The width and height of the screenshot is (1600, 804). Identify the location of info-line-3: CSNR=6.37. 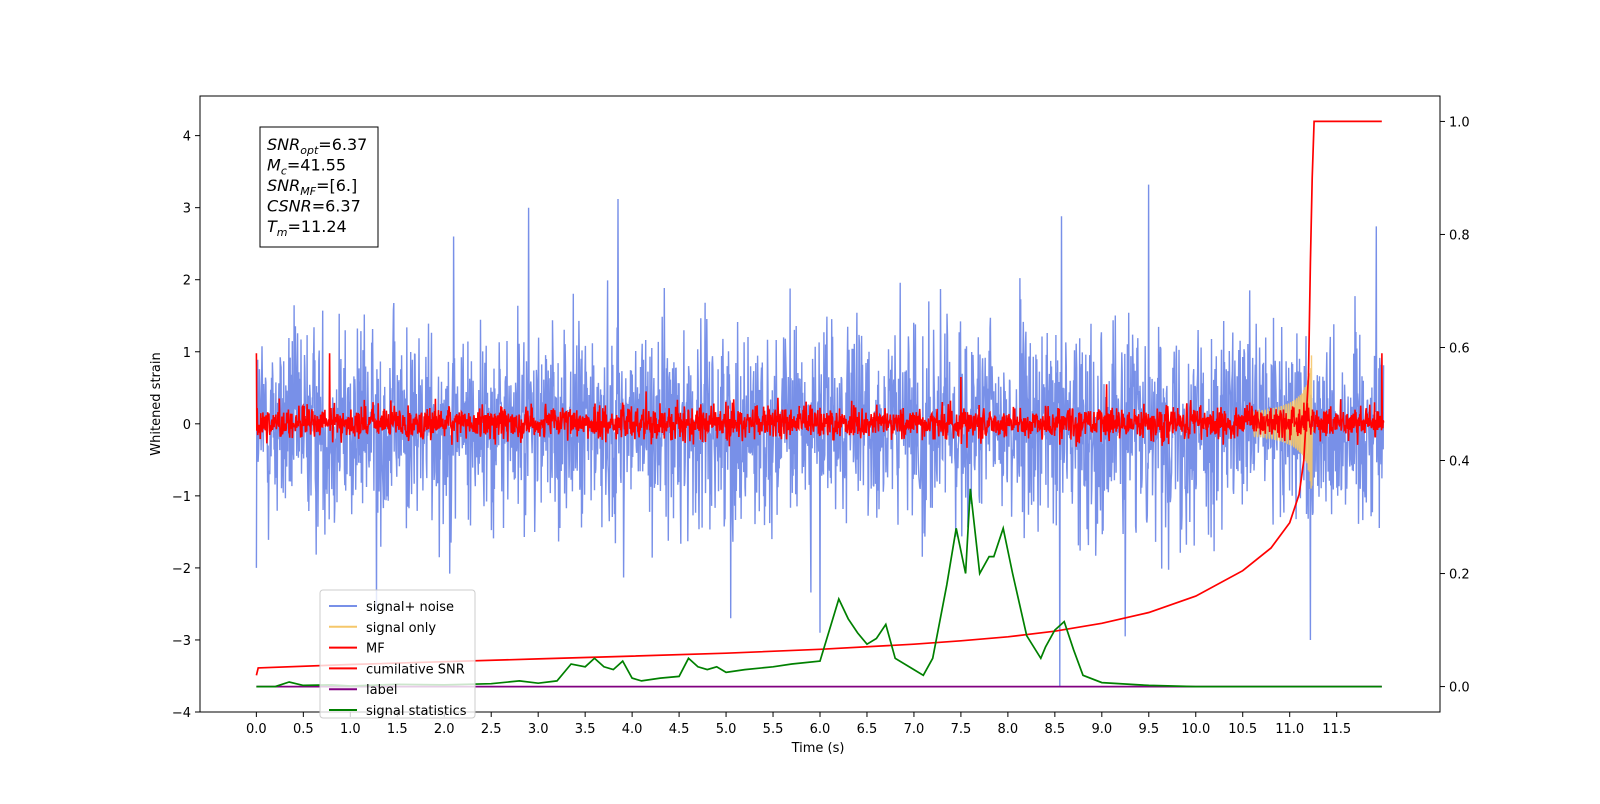
(314, 206).